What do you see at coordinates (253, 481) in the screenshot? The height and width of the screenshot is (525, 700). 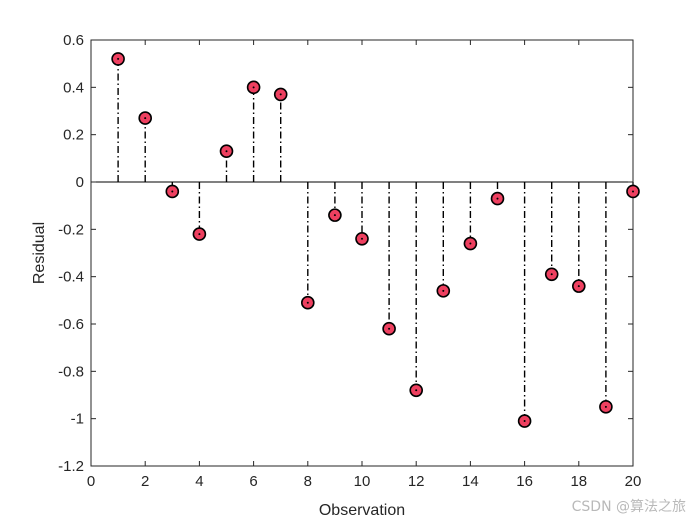 I see `x-tick-label: 6` at bounding box center [253, 481].